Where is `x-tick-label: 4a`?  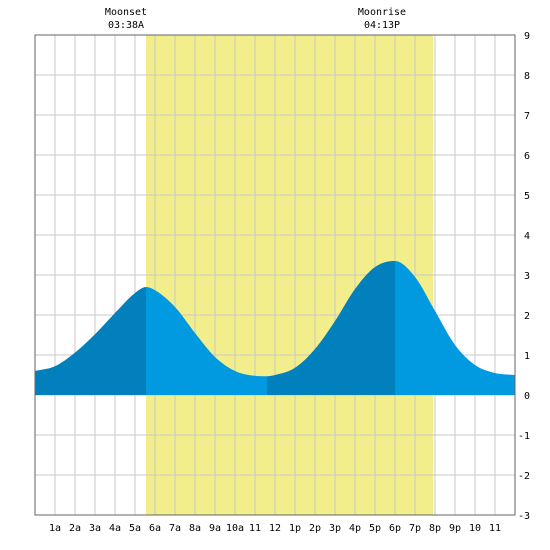 x-tick-label: 4a is located at coordinates (115, 528).